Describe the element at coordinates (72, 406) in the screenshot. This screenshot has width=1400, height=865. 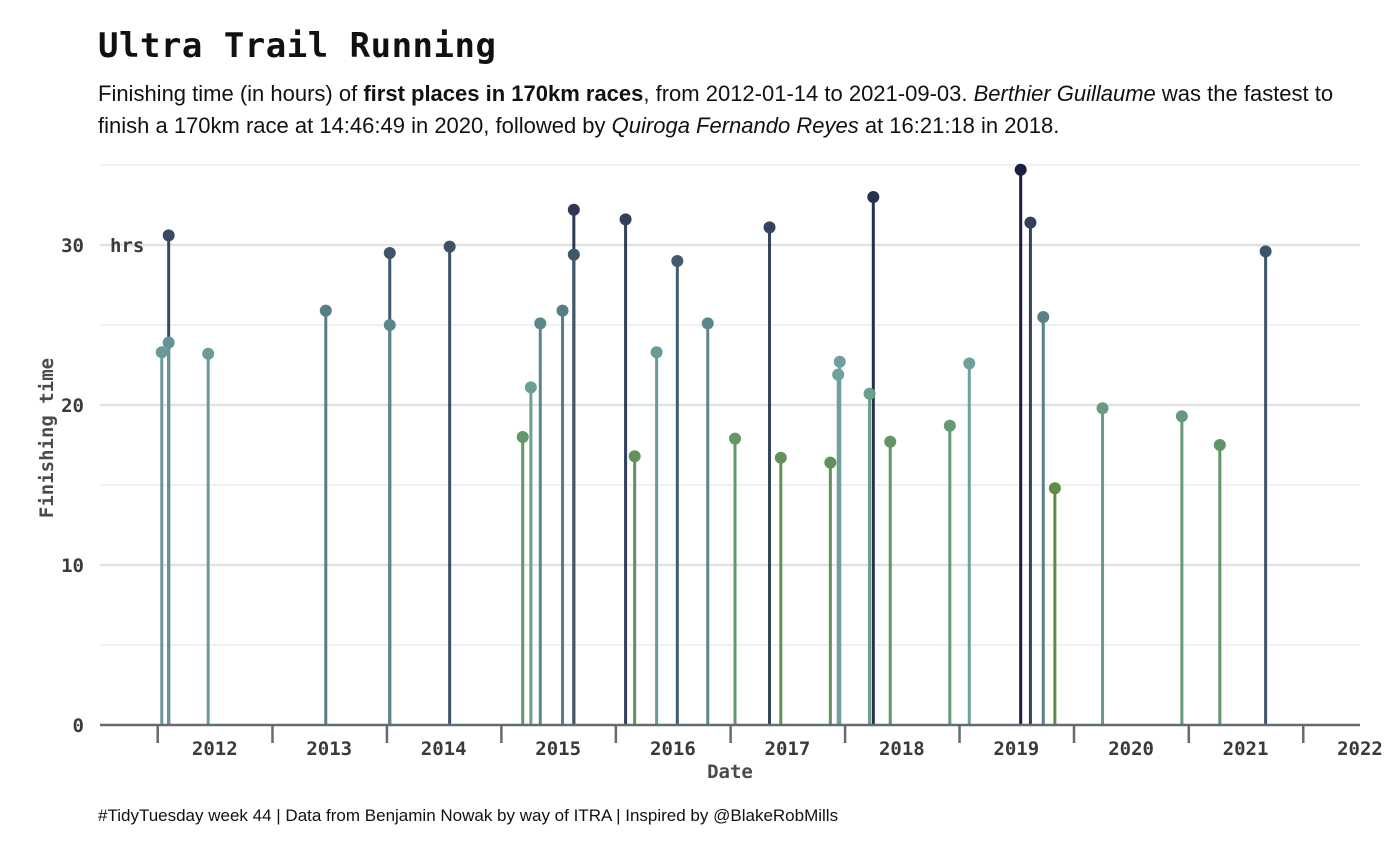
I see `y-tick-label: 20` at that location.